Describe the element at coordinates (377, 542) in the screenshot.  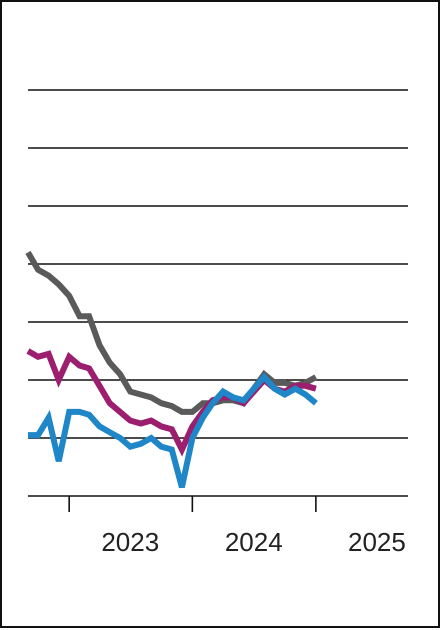
I see `x-tick-label: 2025` at that location.